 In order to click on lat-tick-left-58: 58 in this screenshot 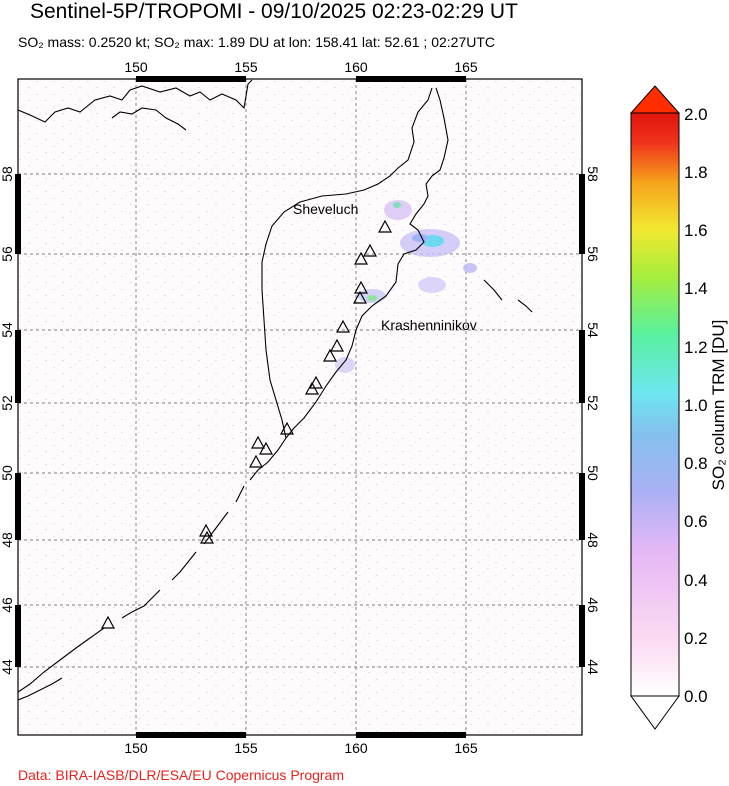, I will do `click(7, 174)`.